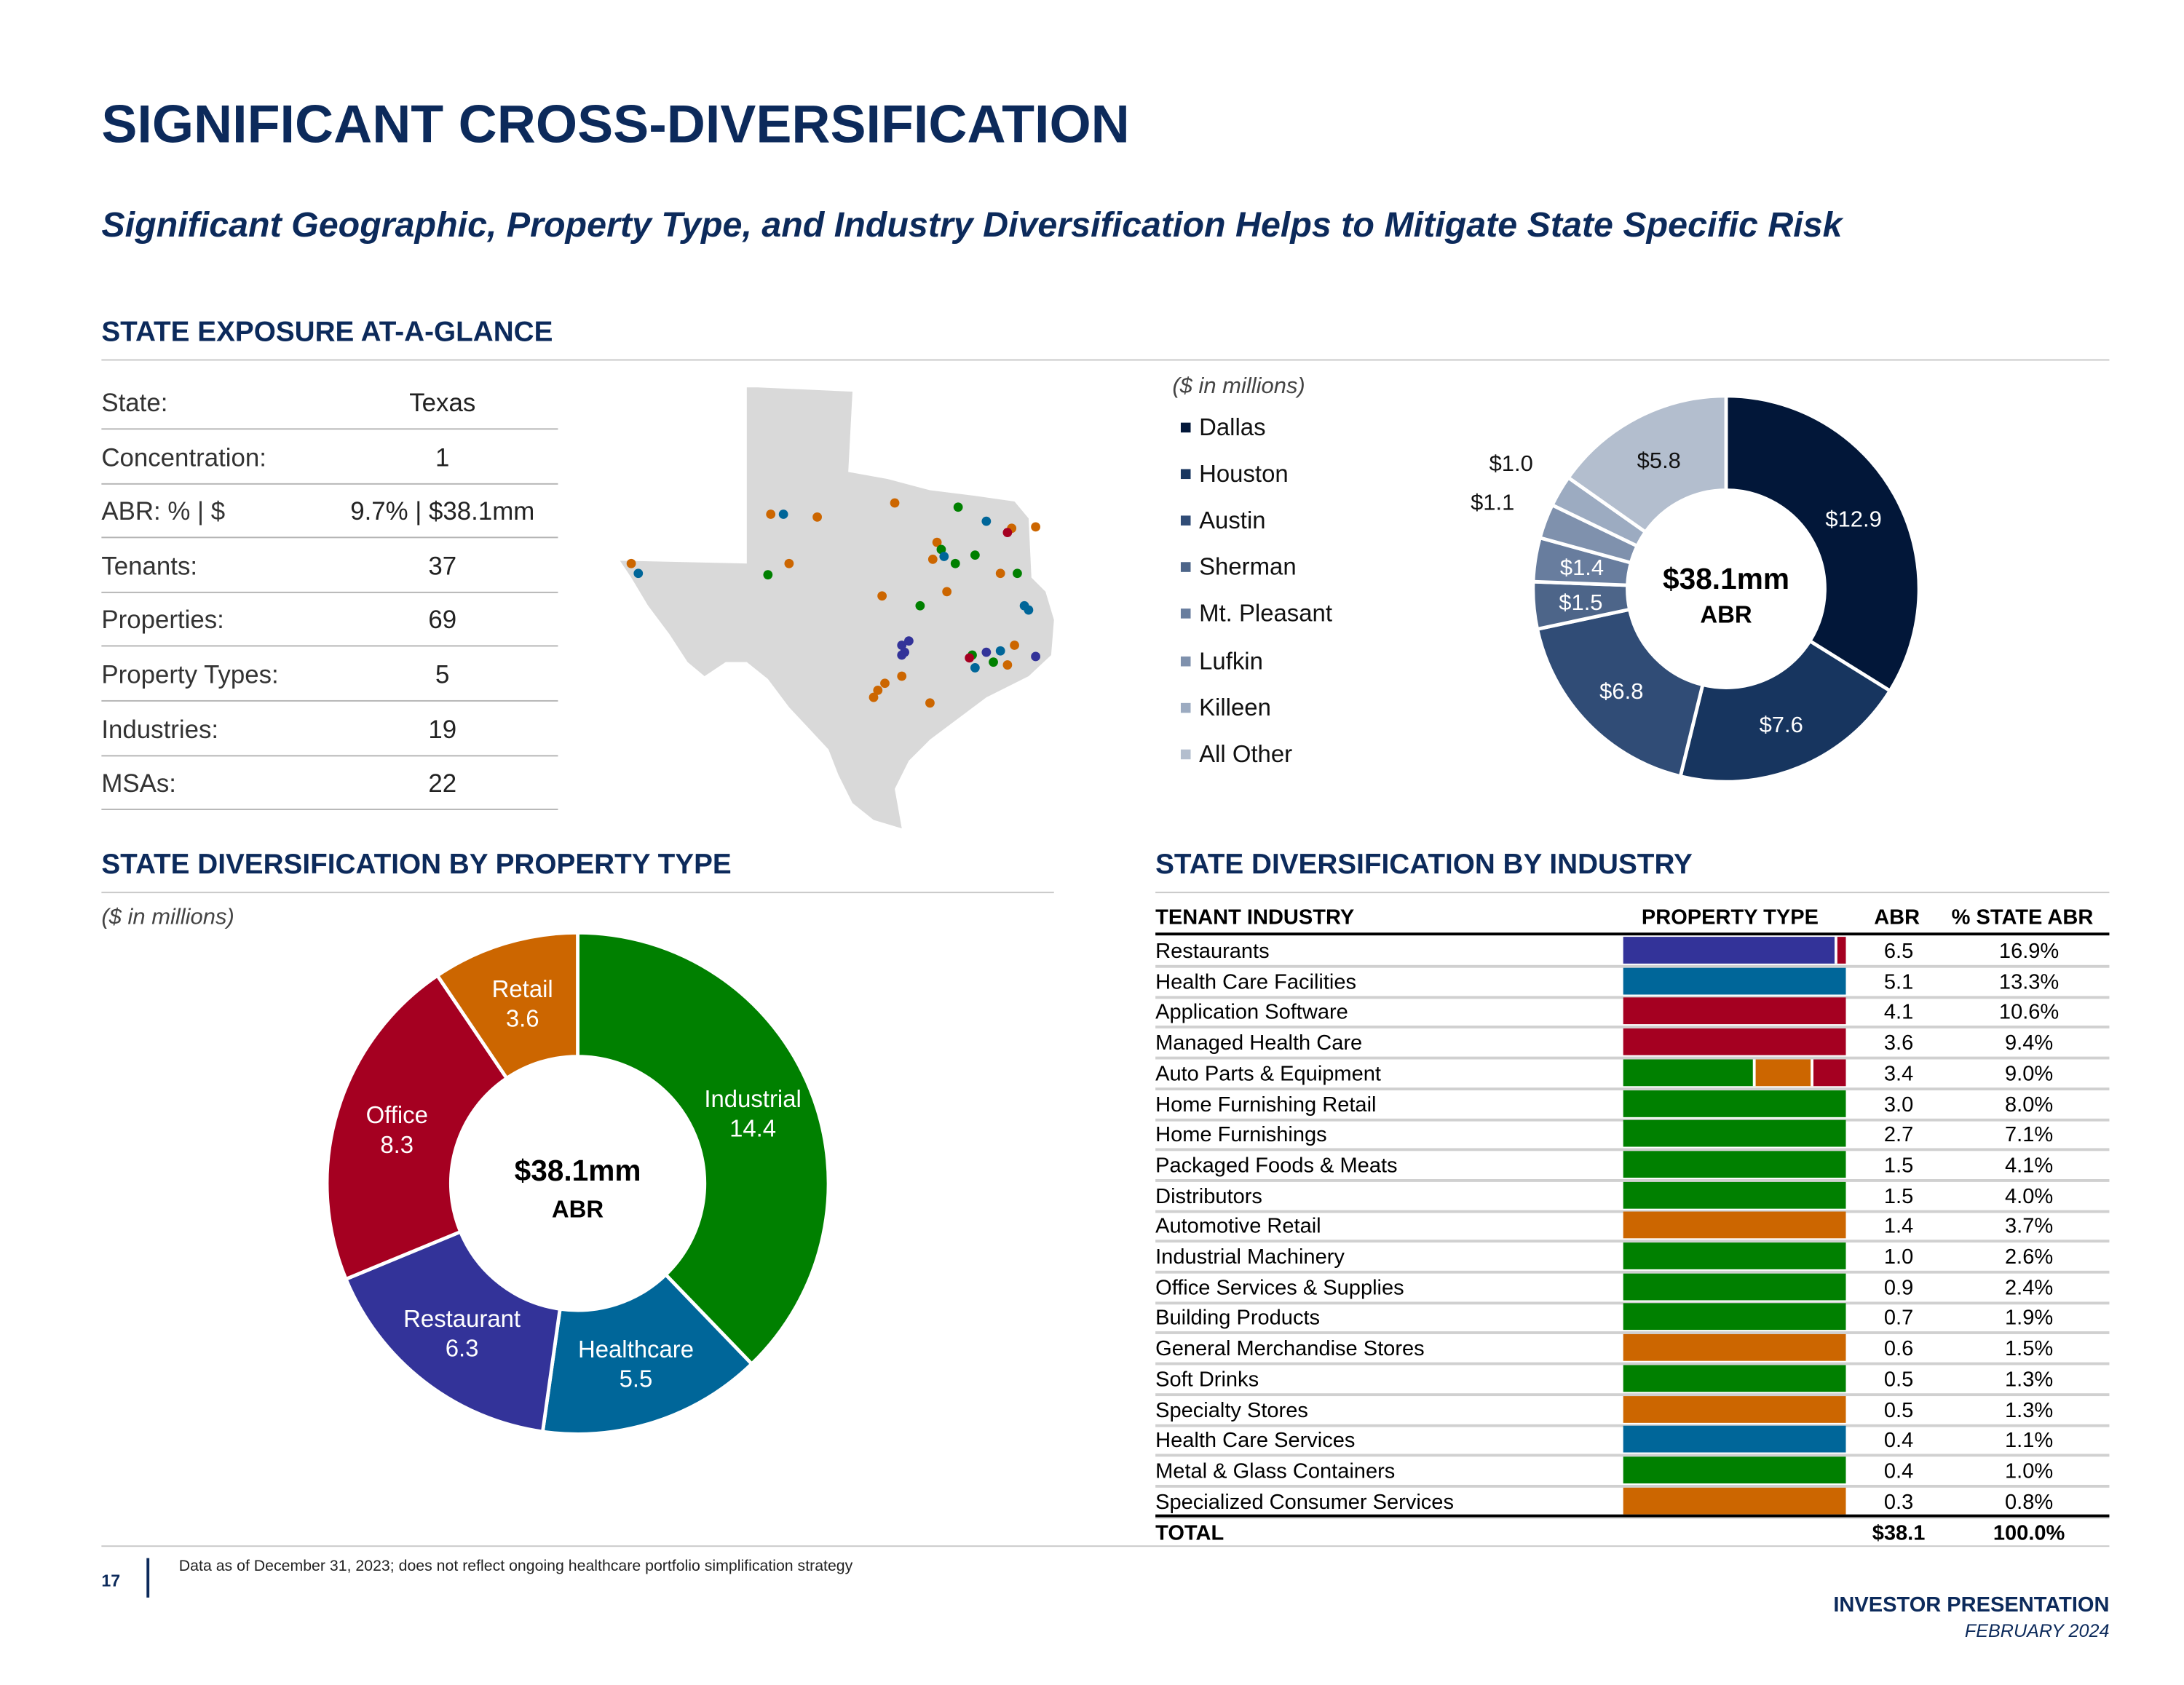 This screenshot has height=1685, width=2184. I want to click on industry-abr: 2.7, so click(1898, 1134).